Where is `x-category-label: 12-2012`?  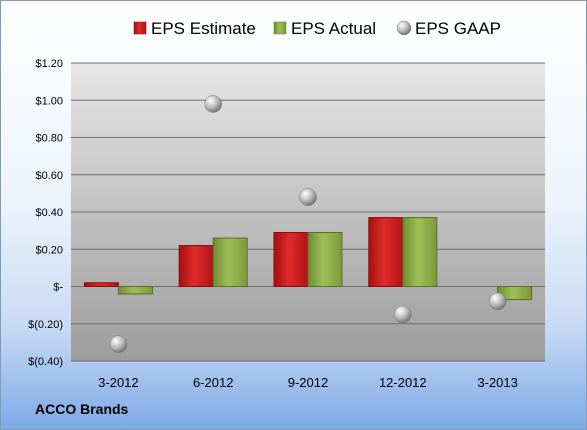
x-category-label: 12-2012 is located at coordinates (403, 382).